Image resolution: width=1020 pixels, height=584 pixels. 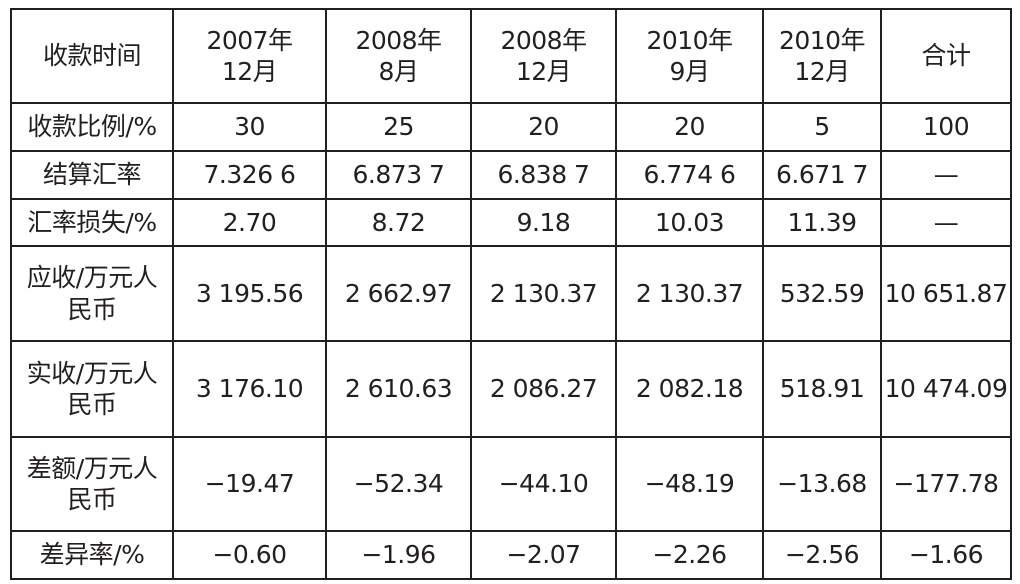 I want to click on cell: −44.10, so click(x=543, y=484).